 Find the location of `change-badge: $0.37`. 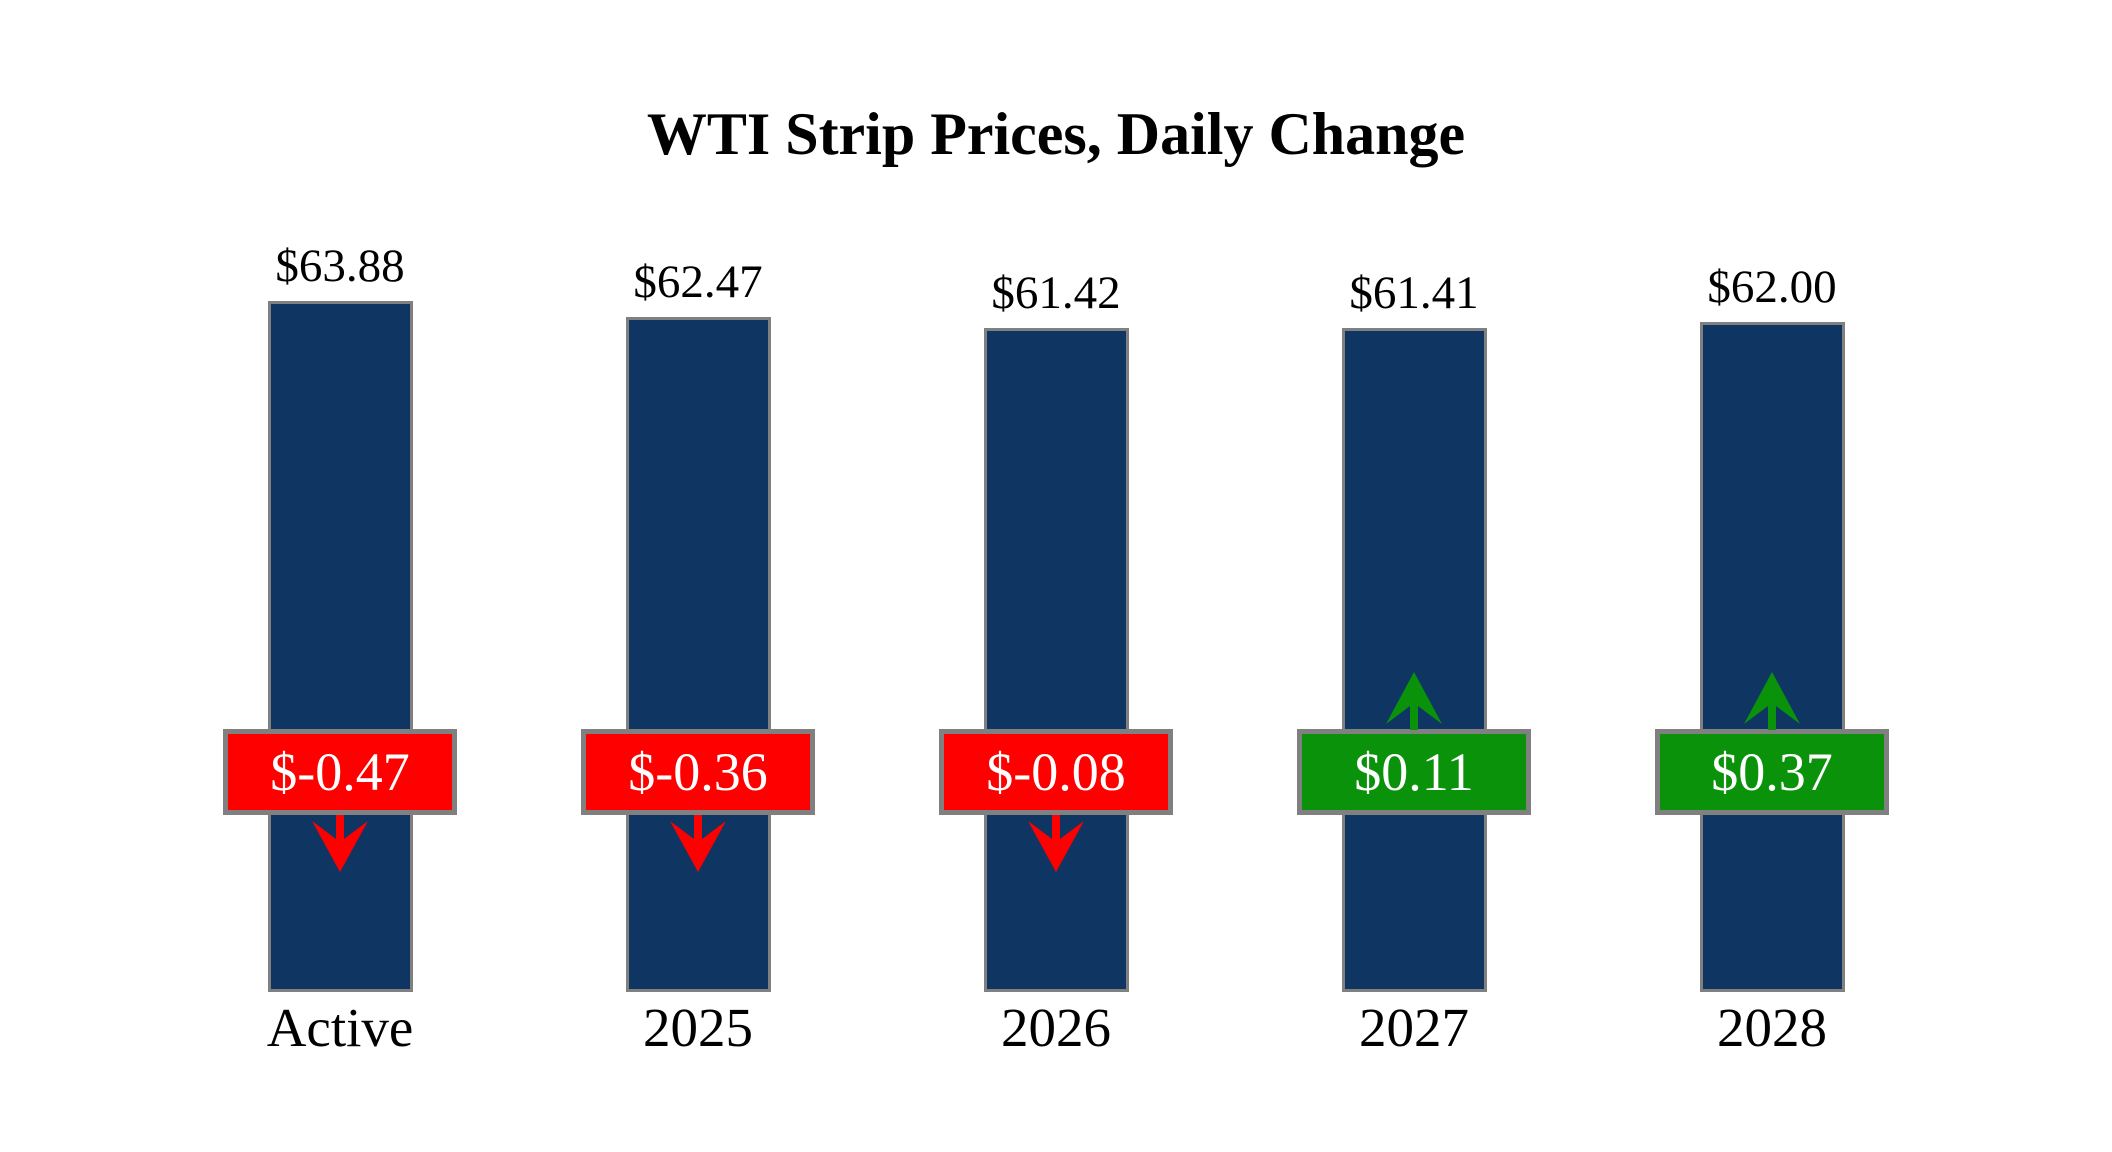

change-badge: $0.37 is located at coordinates (1772, 772).